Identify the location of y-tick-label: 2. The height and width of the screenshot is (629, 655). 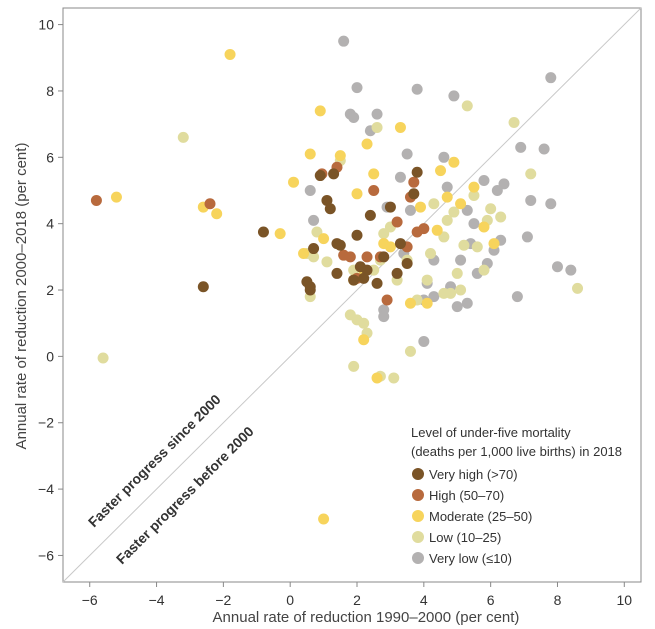
(50, 290).